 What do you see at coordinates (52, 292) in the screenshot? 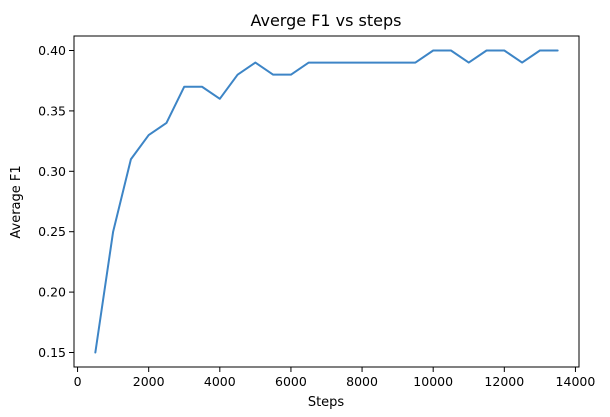
I see `y-tick-label: 0.20` at bounding box center [52, 292].